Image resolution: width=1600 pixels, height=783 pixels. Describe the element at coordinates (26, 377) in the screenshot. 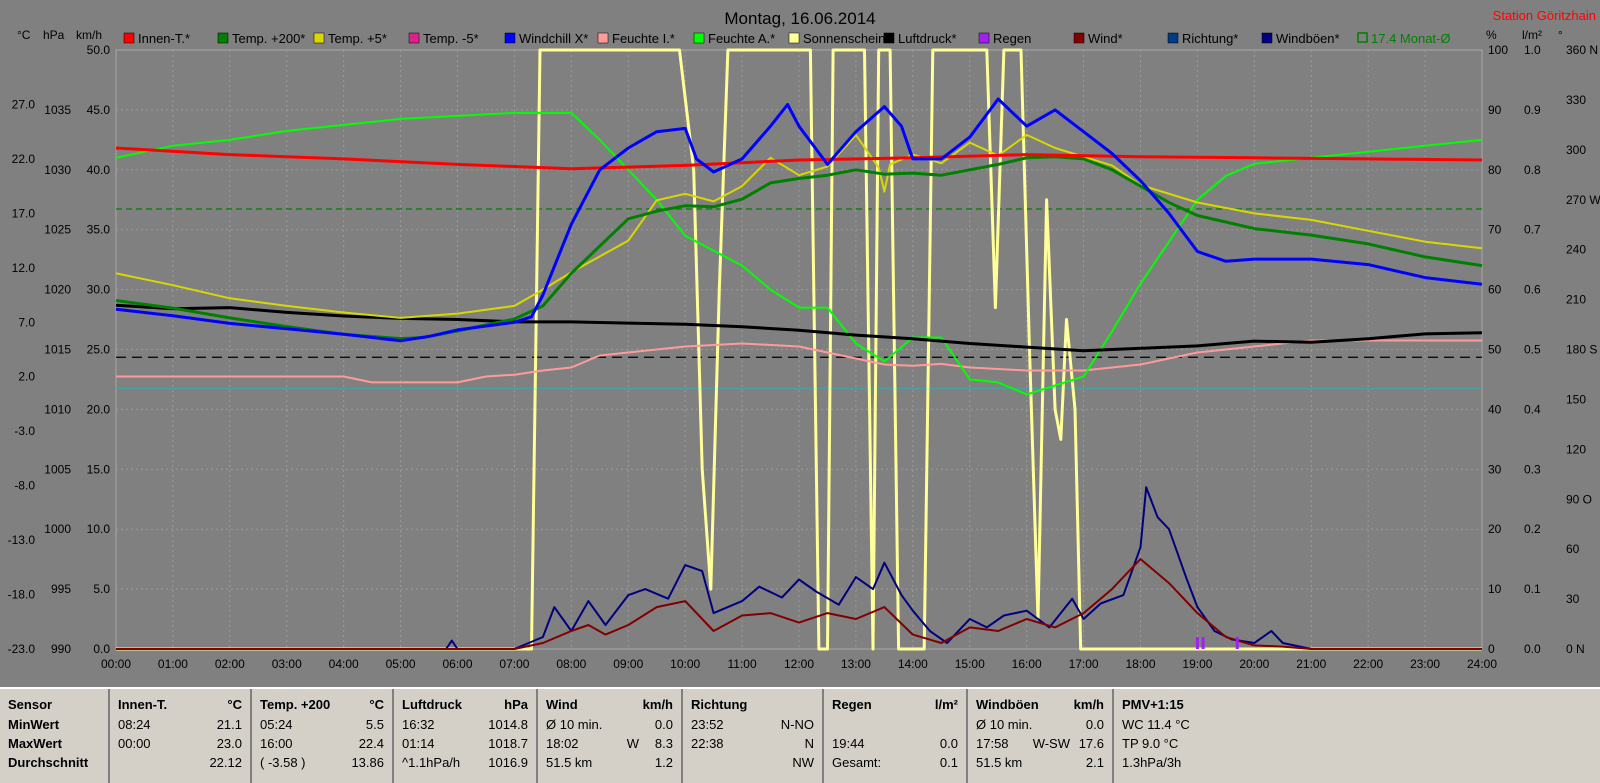

I see `temp-tick-label: 2.0` at that location.